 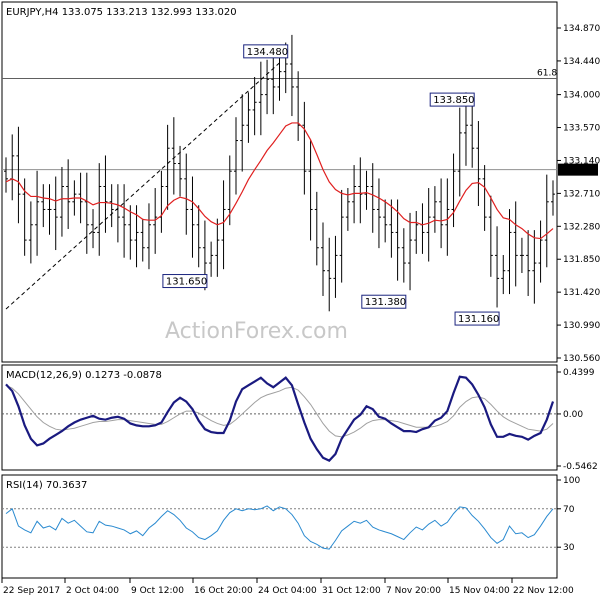 I want to click on rsi-y-tick-label: 30, so click(x=569, y=548).